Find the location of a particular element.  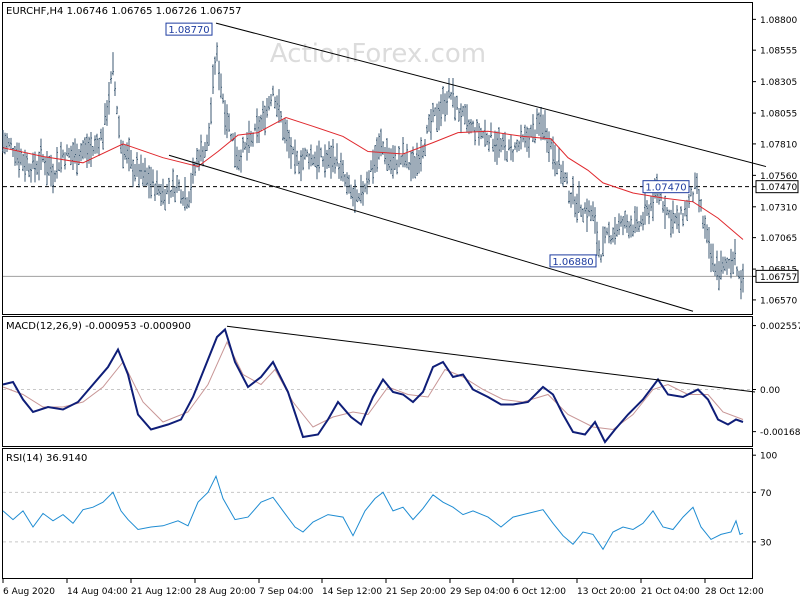

annotation-high-box is located at coordinates (189, 29).